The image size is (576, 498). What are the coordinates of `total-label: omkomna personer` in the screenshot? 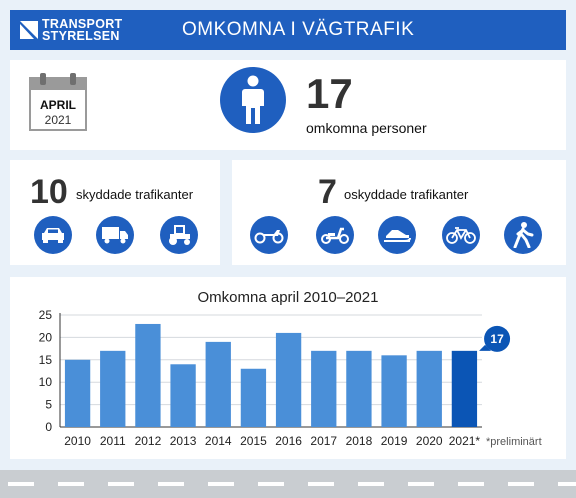 It's located at (366, 128).